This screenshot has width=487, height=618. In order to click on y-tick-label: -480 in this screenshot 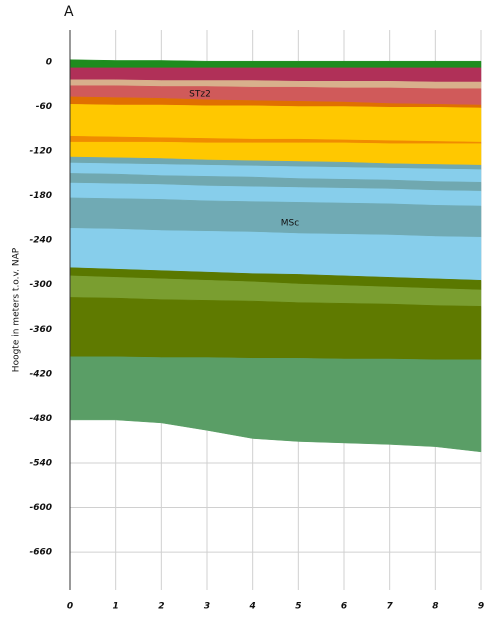, I will do `click(40, 419)`.